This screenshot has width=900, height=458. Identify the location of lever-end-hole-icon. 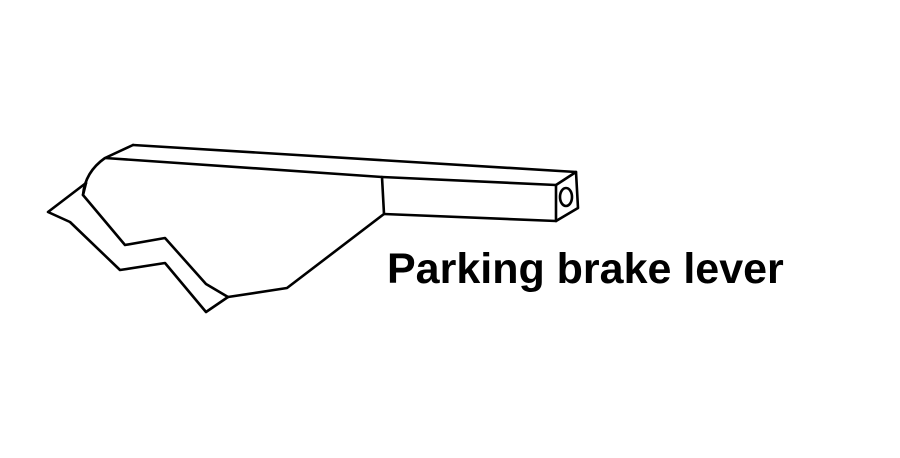
(566, 197).